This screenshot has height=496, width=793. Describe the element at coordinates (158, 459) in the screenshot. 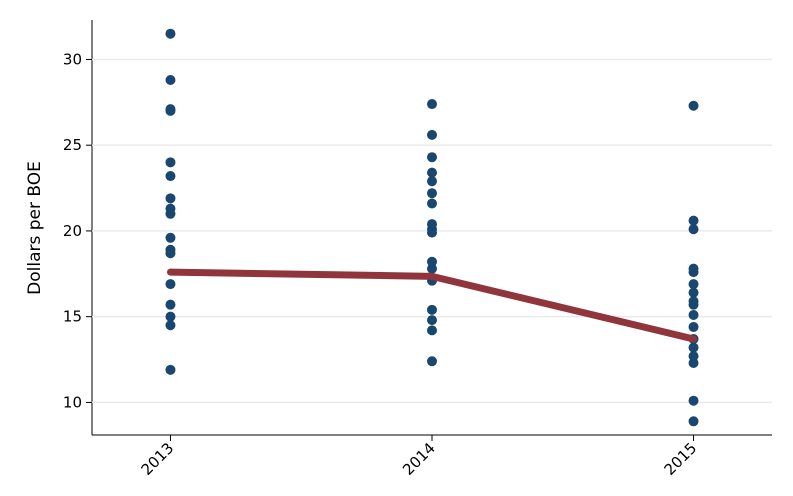

I see `x-tick-label: 2013` at that location.